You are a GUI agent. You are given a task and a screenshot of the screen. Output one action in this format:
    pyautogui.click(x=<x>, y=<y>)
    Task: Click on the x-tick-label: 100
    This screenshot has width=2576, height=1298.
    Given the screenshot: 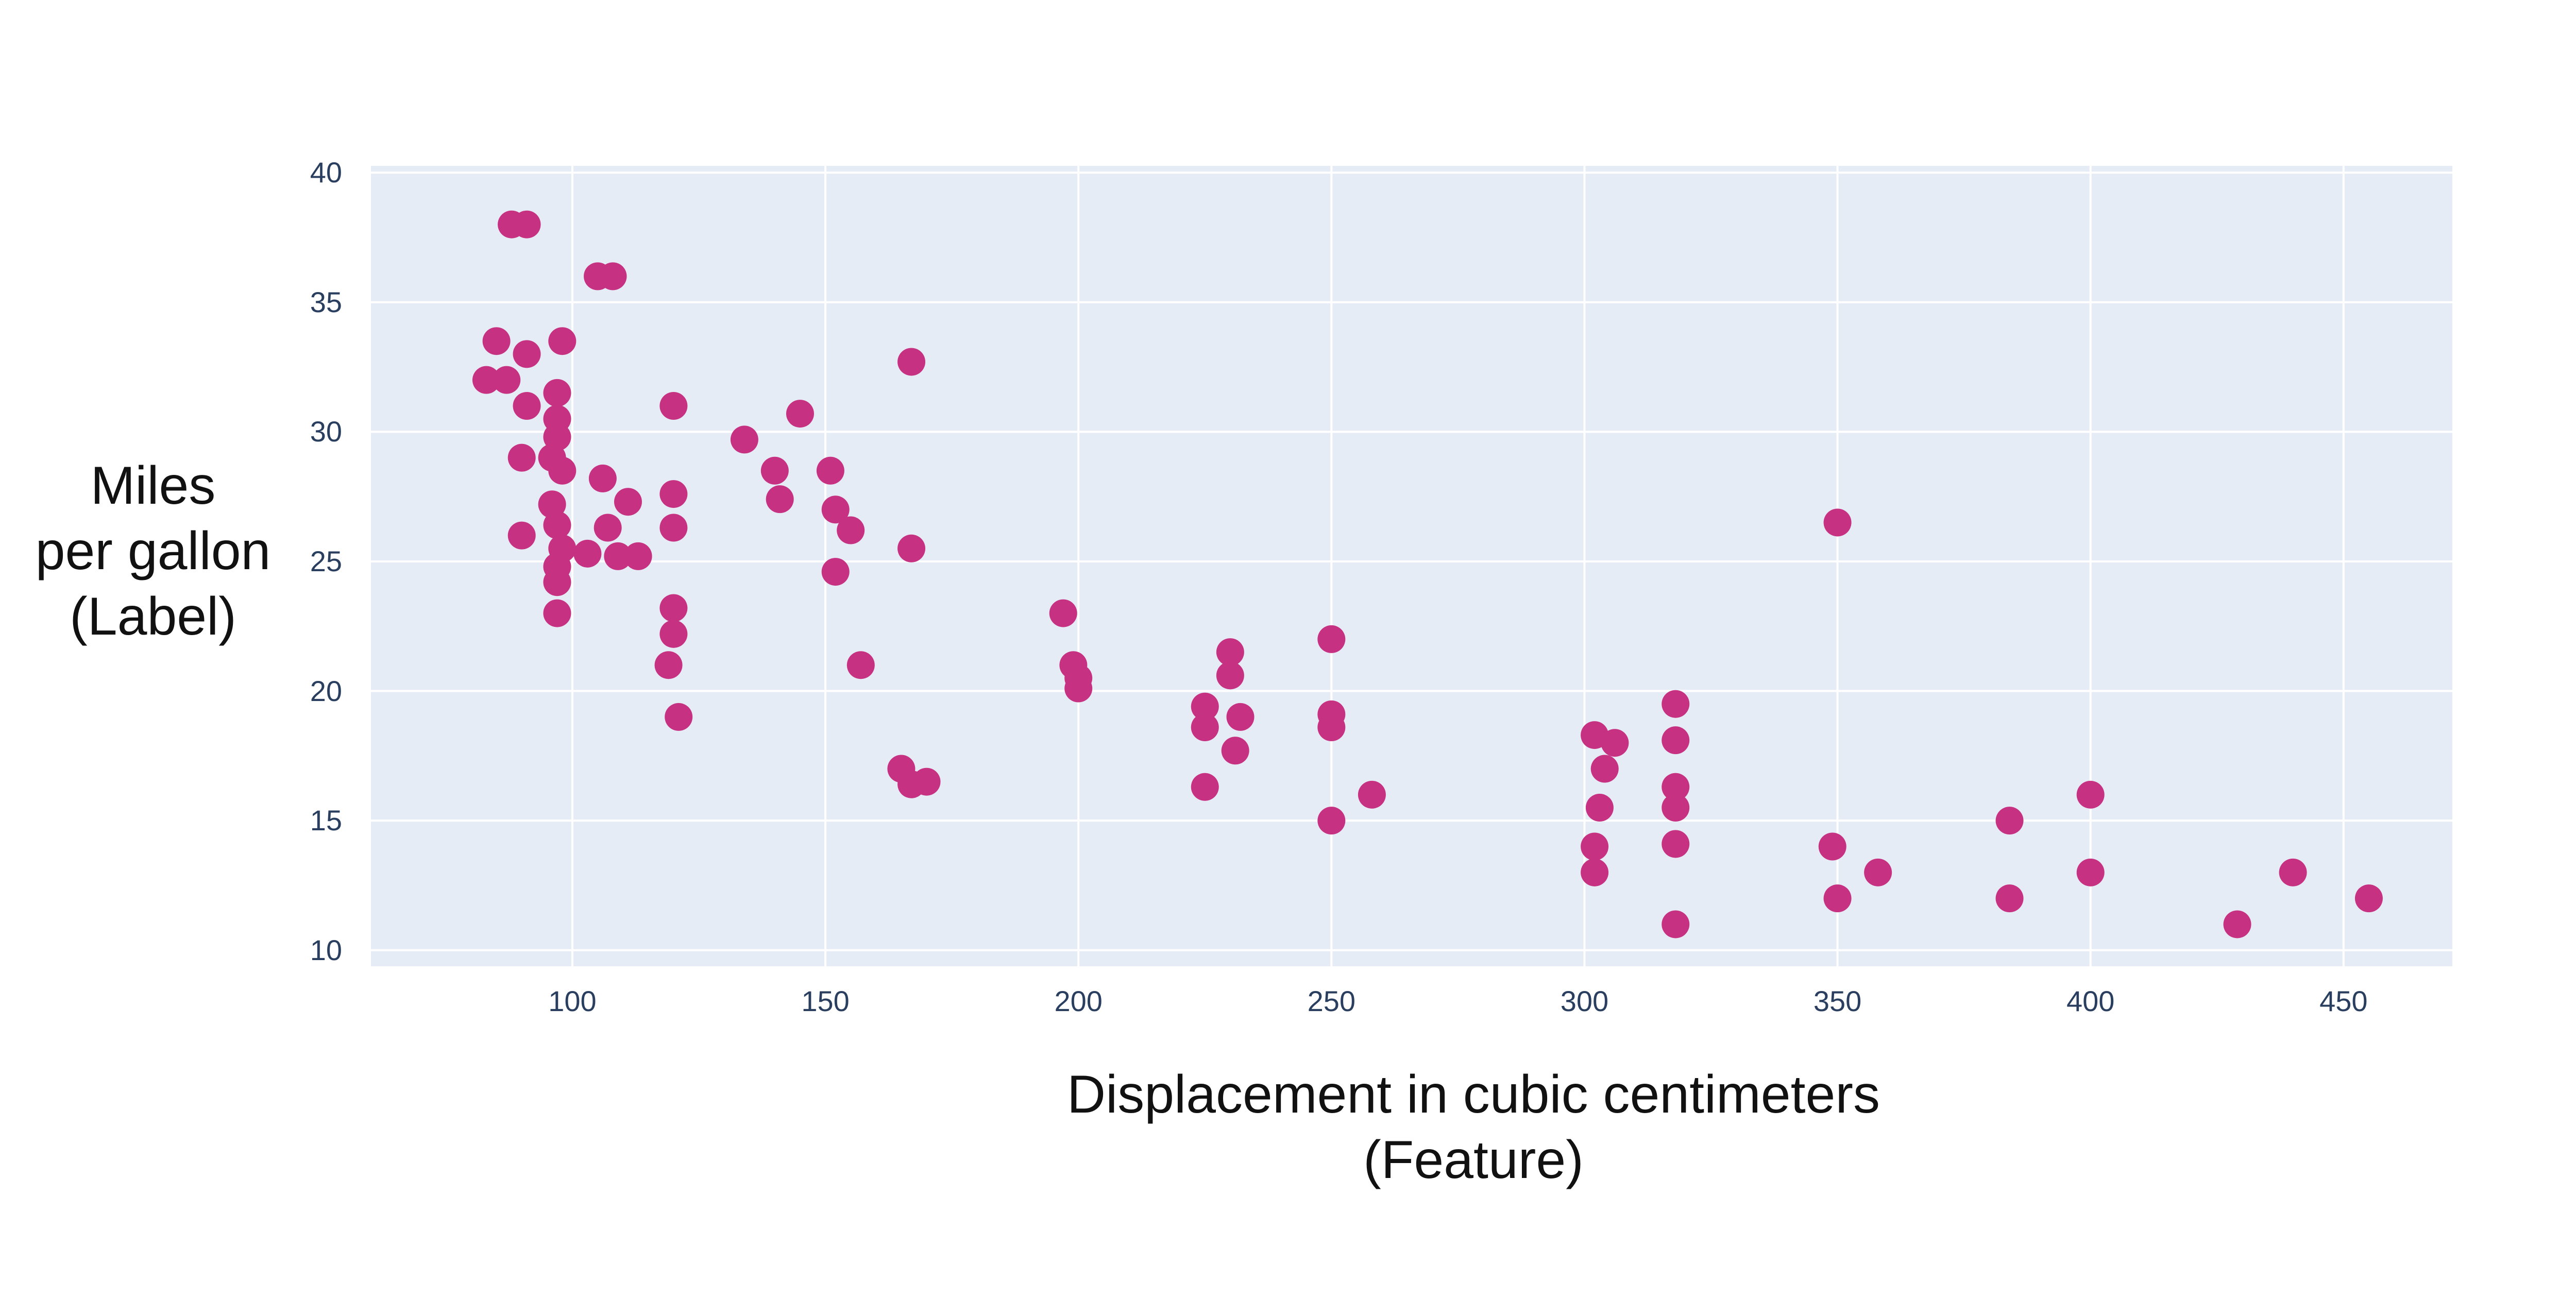 What is the action you would take?
    pyautogui.click(x=572, y=1001)
    